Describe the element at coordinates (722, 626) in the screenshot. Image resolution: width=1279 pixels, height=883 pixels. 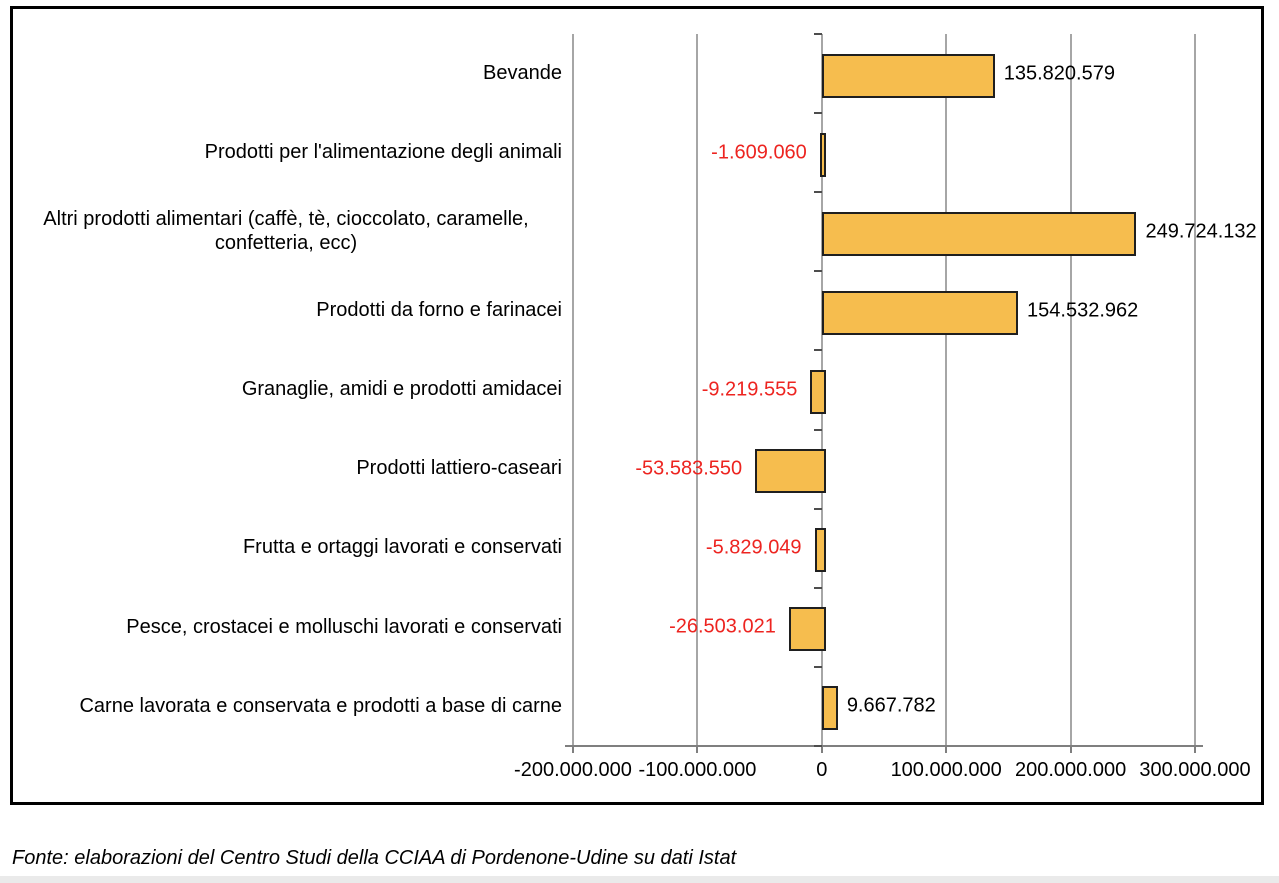
I see `value-label: -26.503.021` at that location.